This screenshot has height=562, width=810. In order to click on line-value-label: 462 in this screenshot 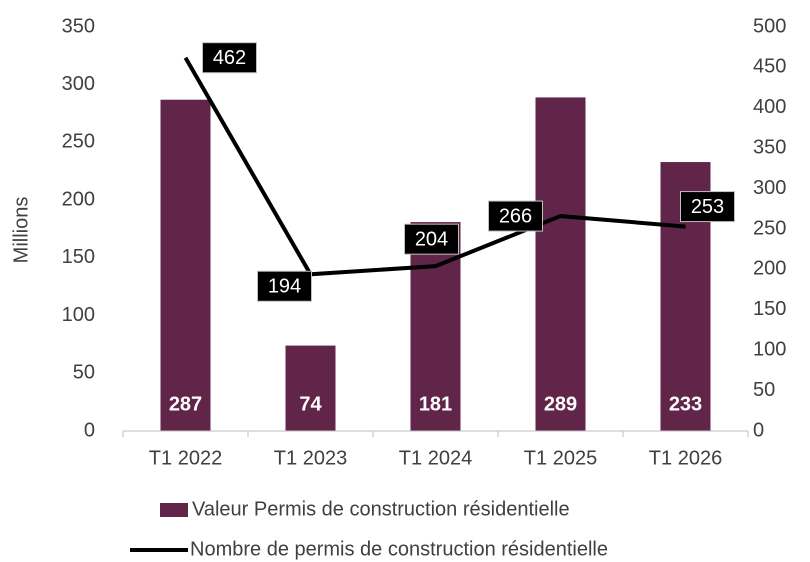, I will do `click(229, 58)`.